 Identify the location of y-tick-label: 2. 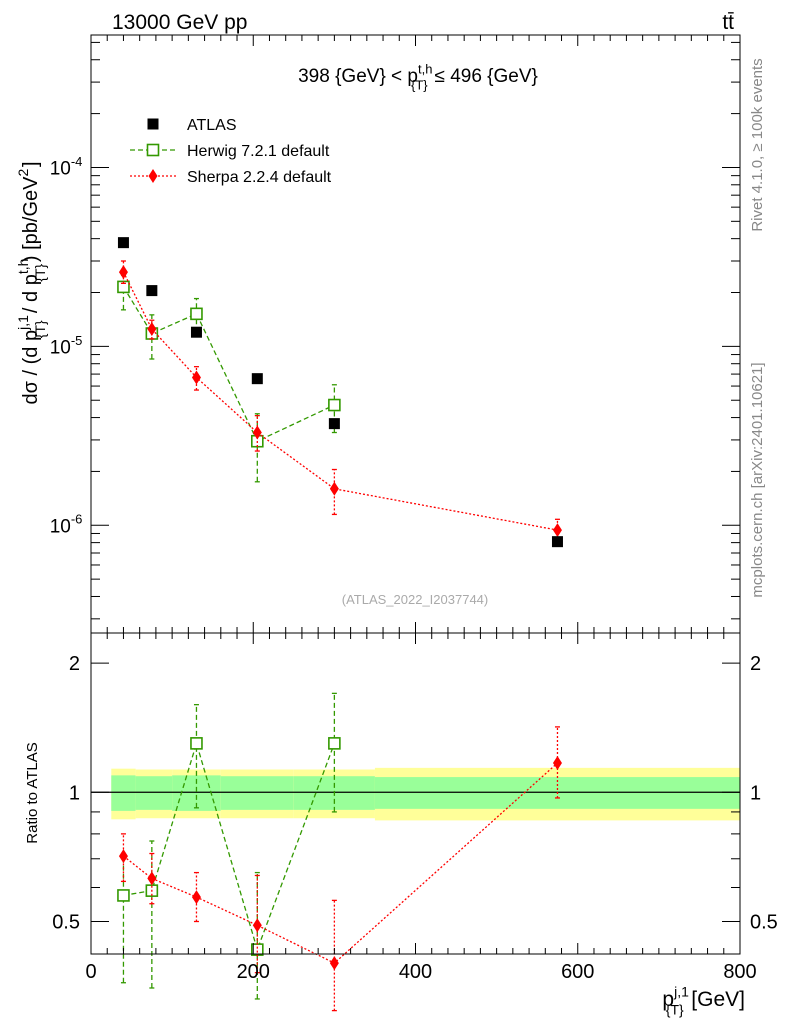
(74, 664).